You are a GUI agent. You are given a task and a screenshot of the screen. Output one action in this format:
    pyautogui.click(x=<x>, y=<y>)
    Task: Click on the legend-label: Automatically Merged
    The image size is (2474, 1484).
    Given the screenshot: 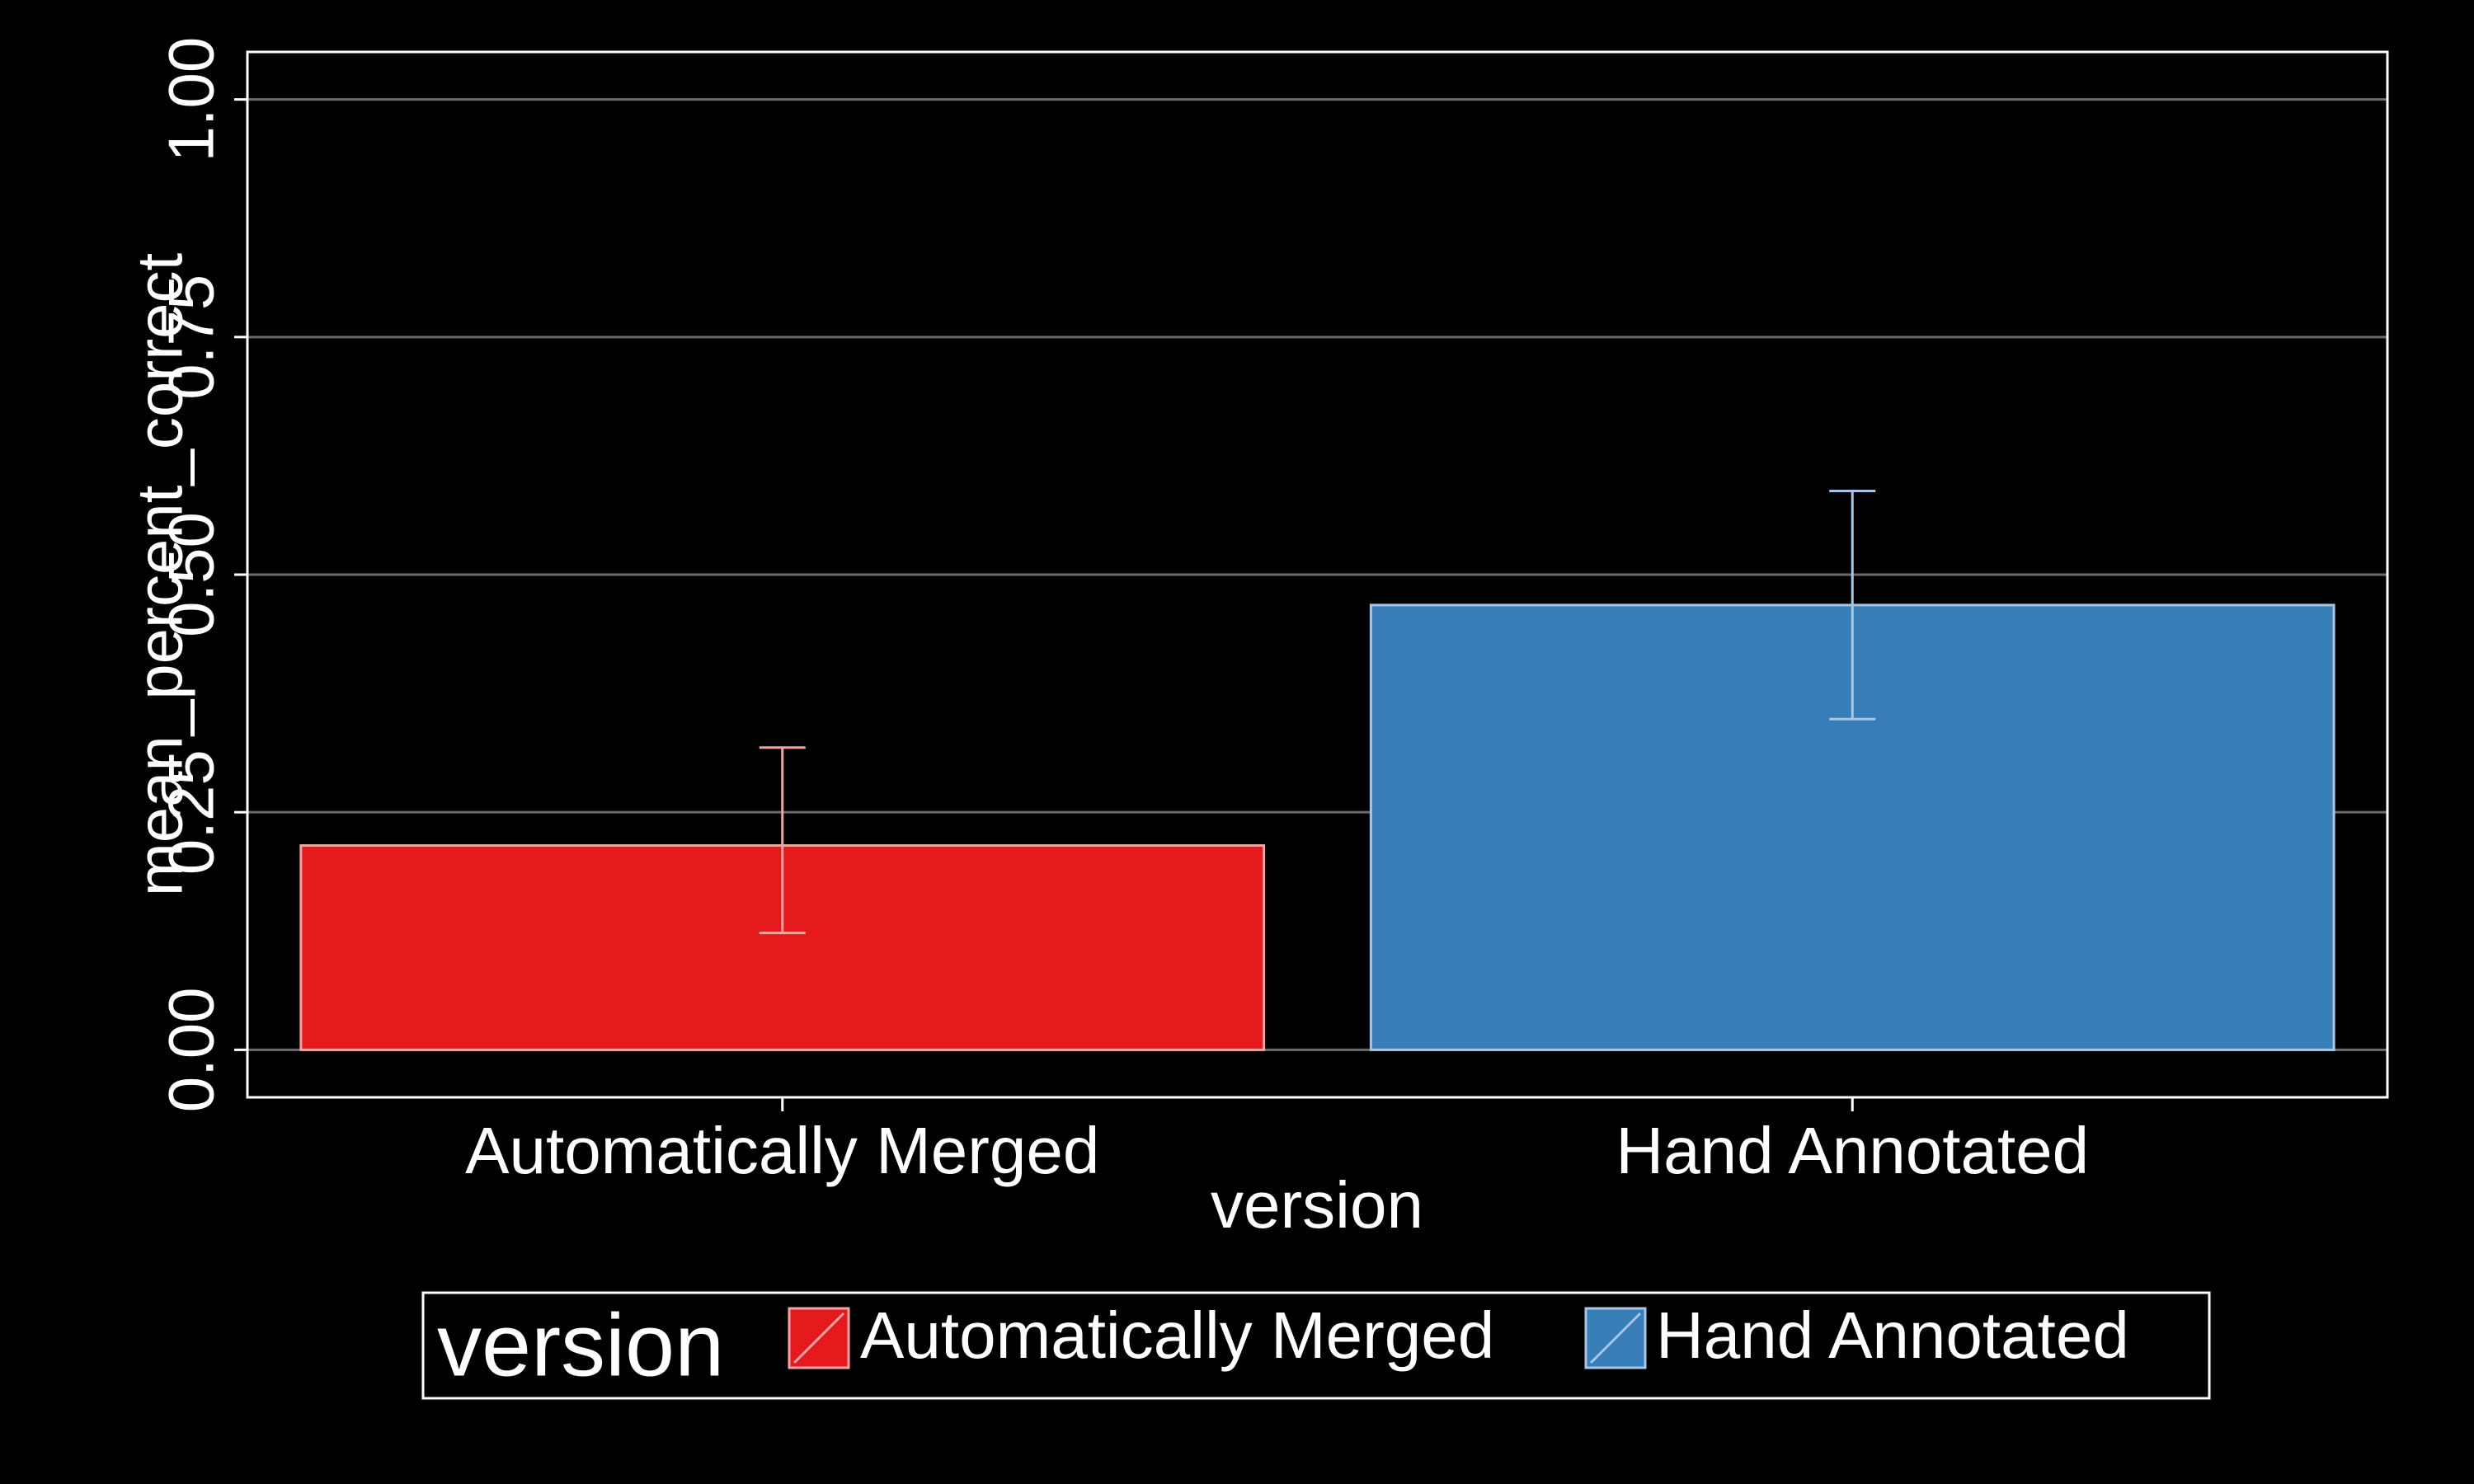 What is the action you would take?
    pyautogui.click(x=1177, y=1335)
    